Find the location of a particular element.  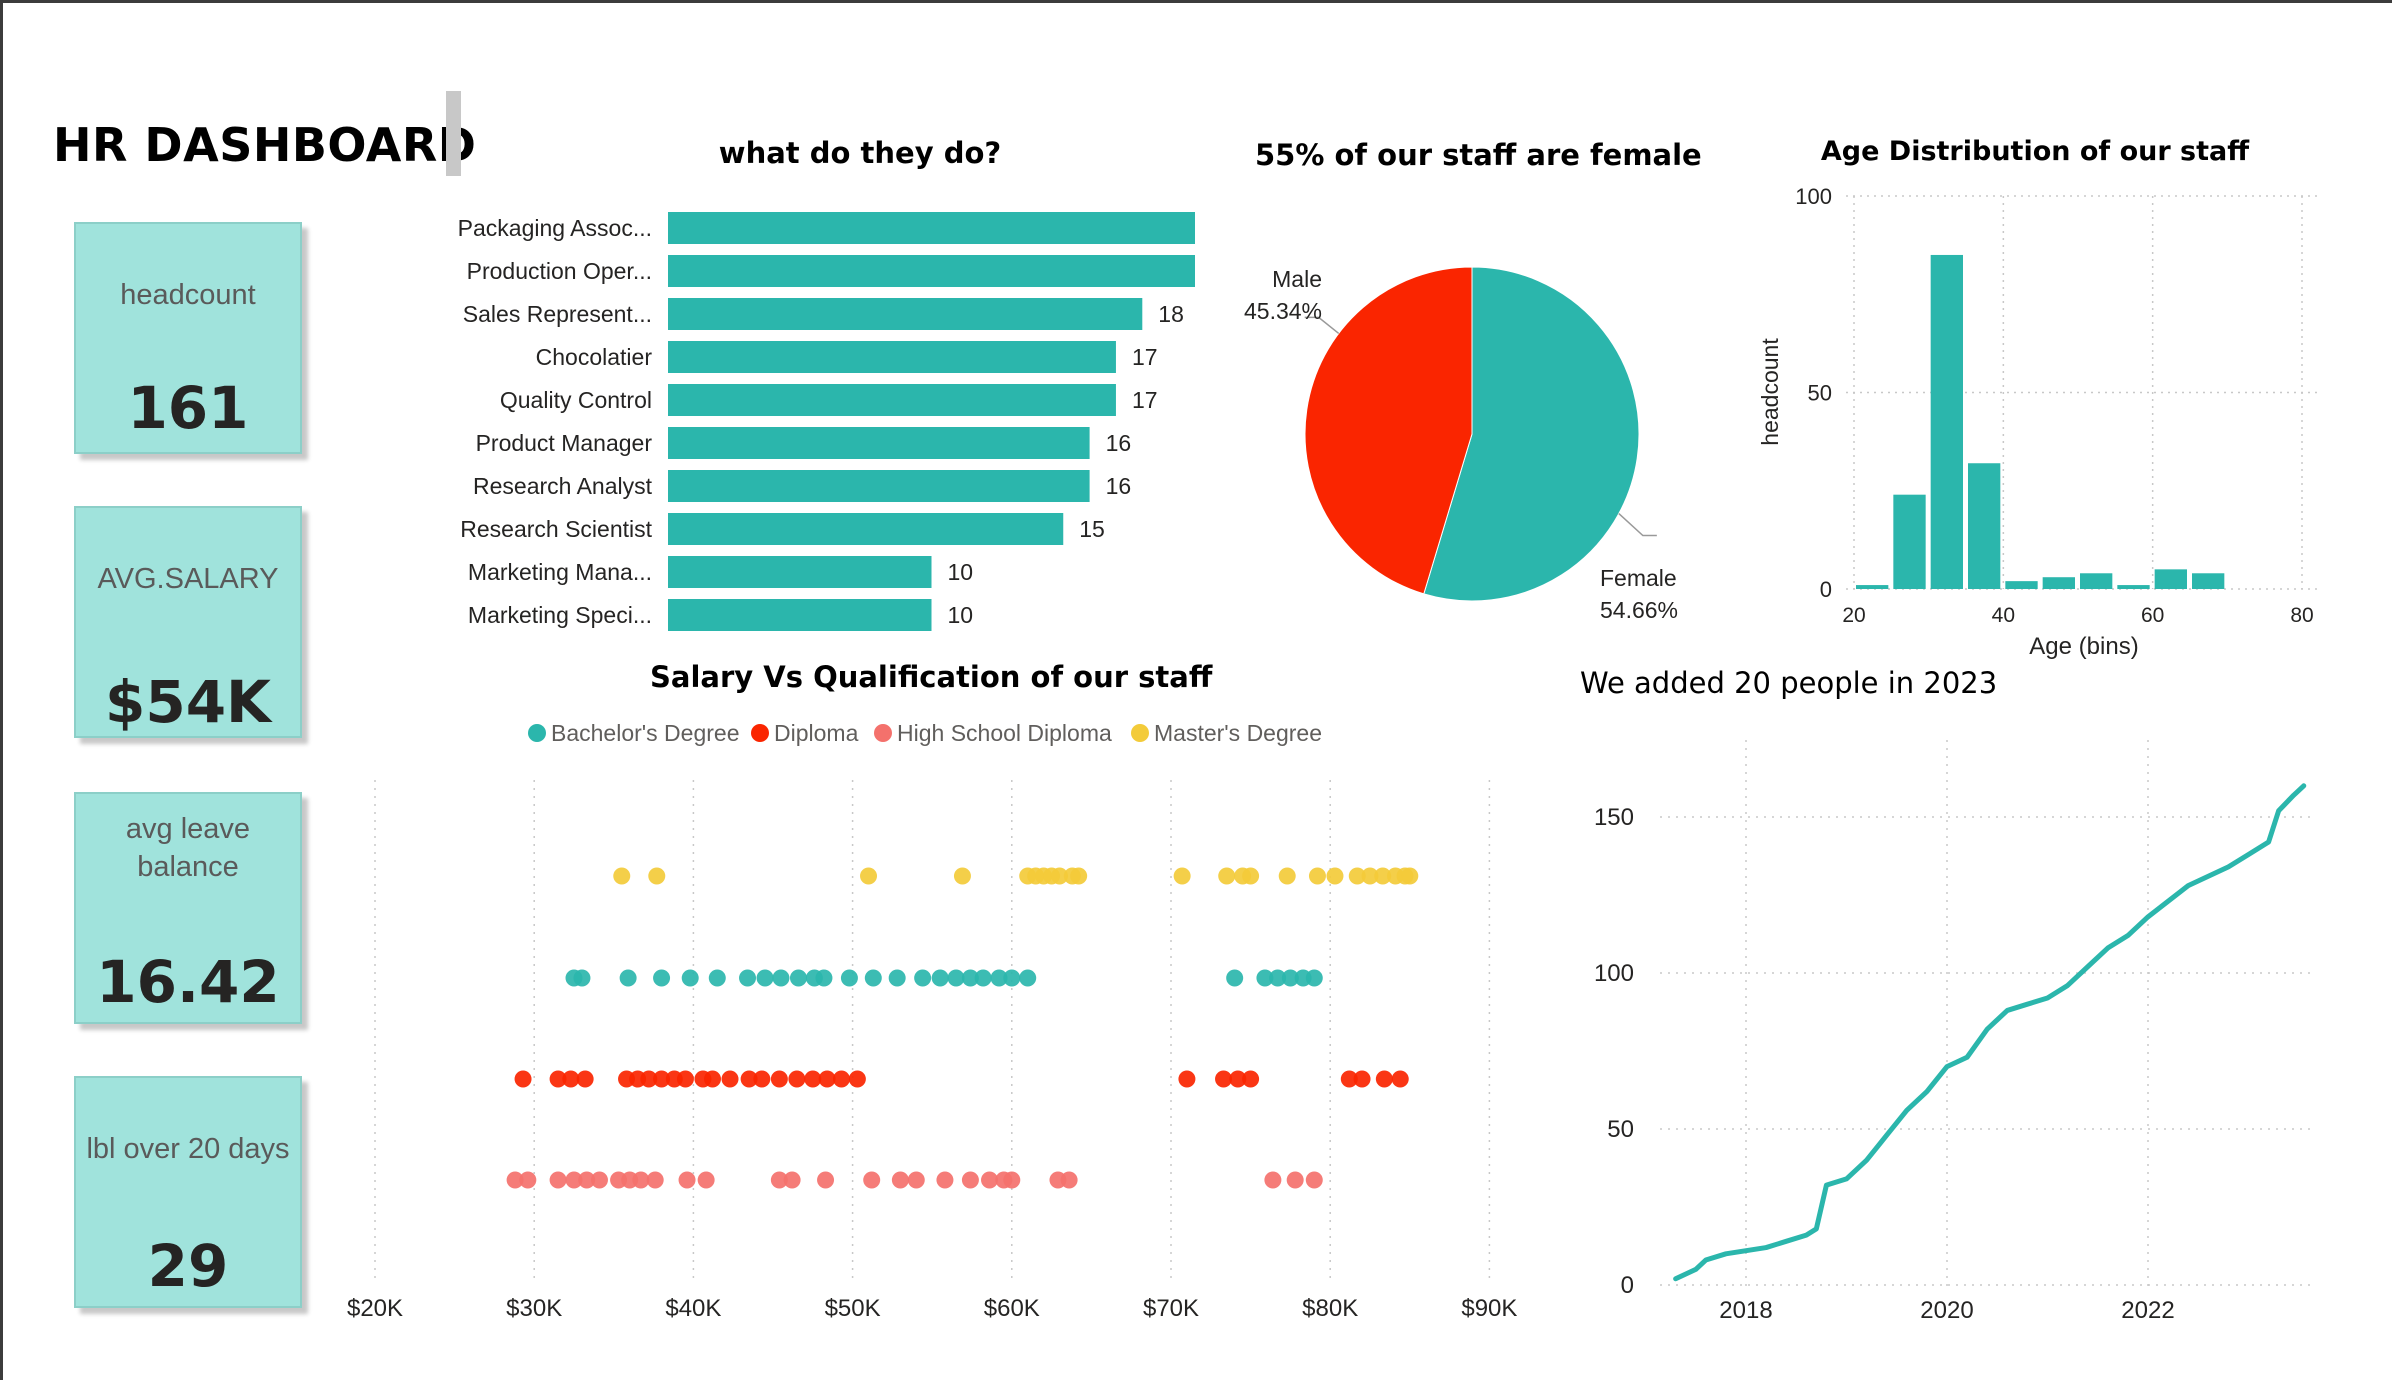

salary-xtick-label: $40K is located at coordinates (693, 1308).